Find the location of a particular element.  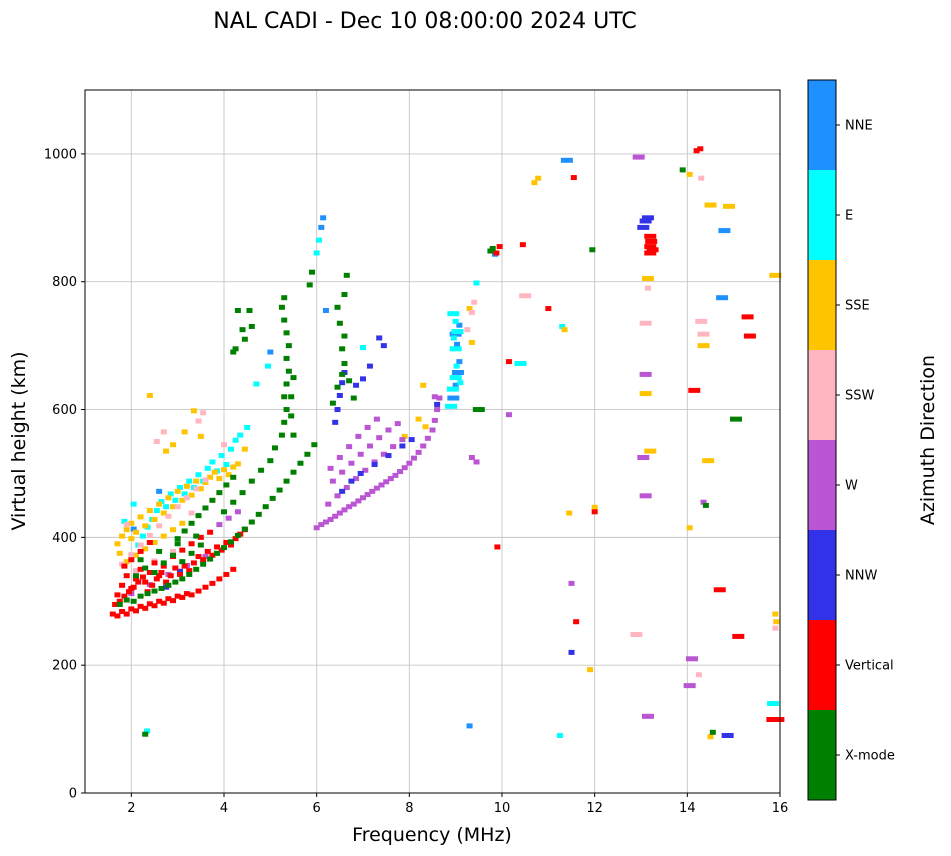

y-axis-label: Virtual height (km) is located at coordinates (19, 440).